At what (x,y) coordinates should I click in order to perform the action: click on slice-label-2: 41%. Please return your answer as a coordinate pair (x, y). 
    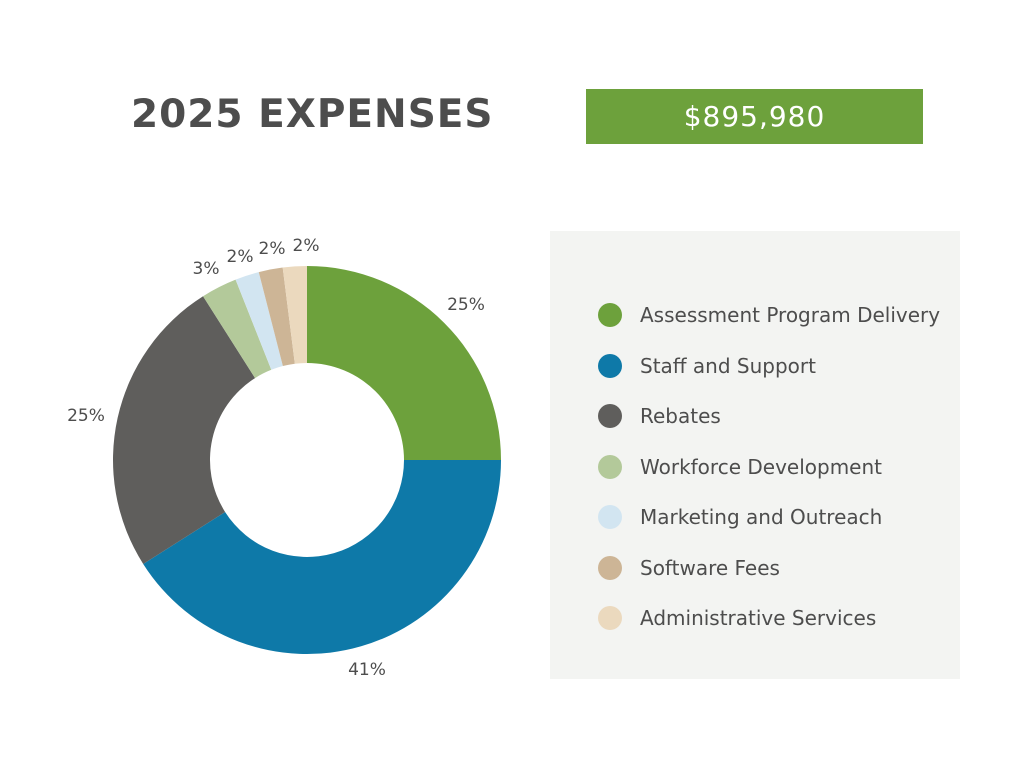
    Looking at the image, I should click on (367, 670).